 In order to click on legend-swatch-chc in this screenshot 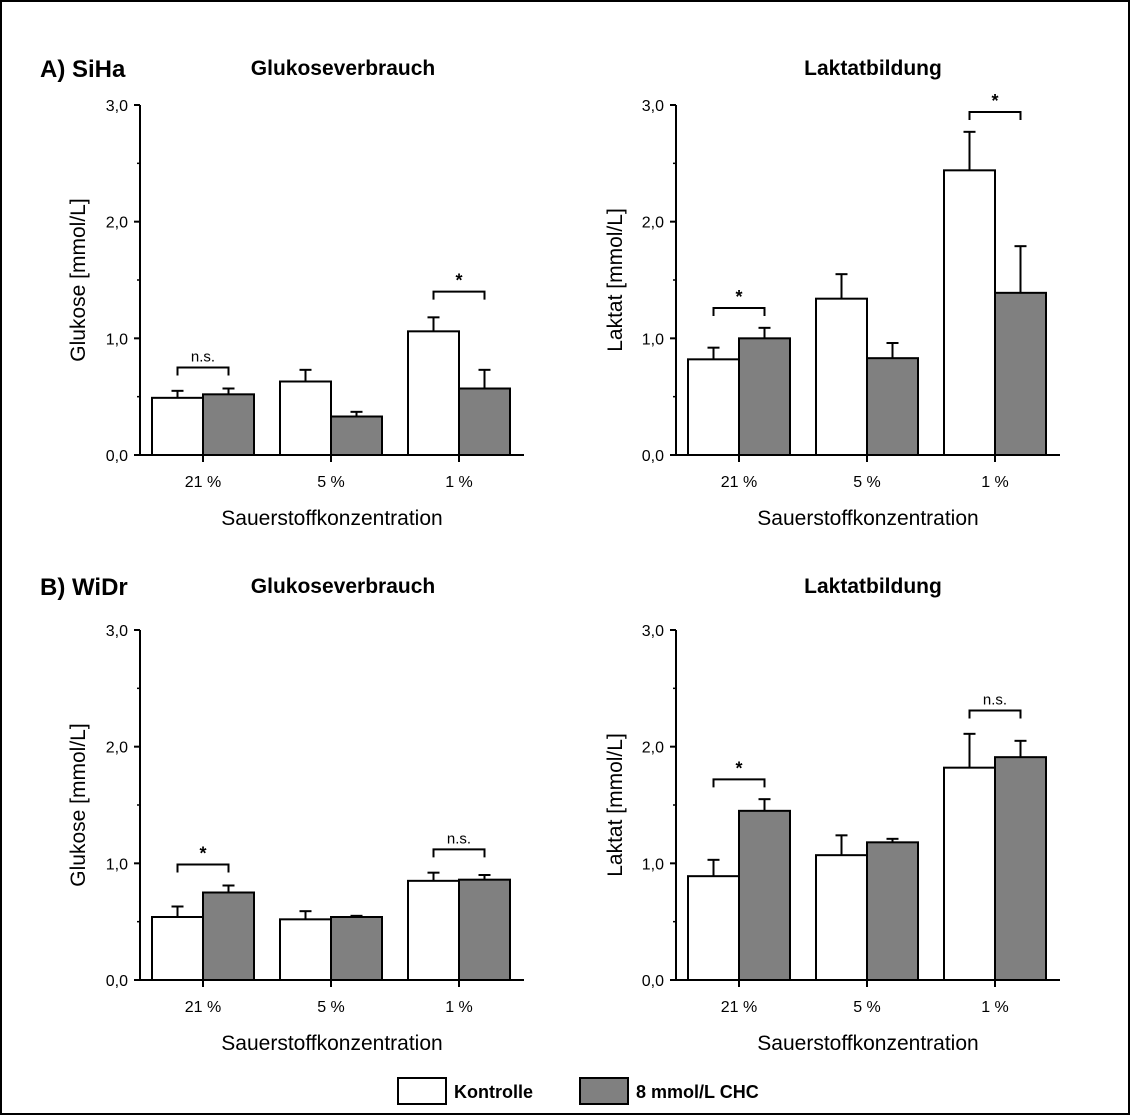, I will do `click(604, 1091)`.